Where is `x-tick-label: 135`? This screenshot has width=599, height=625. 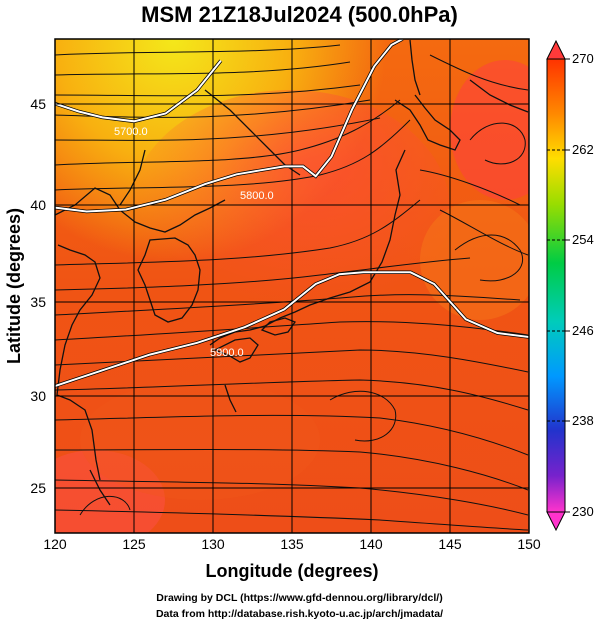
x-tick-label: 135 is located at coordinates (292, 544).